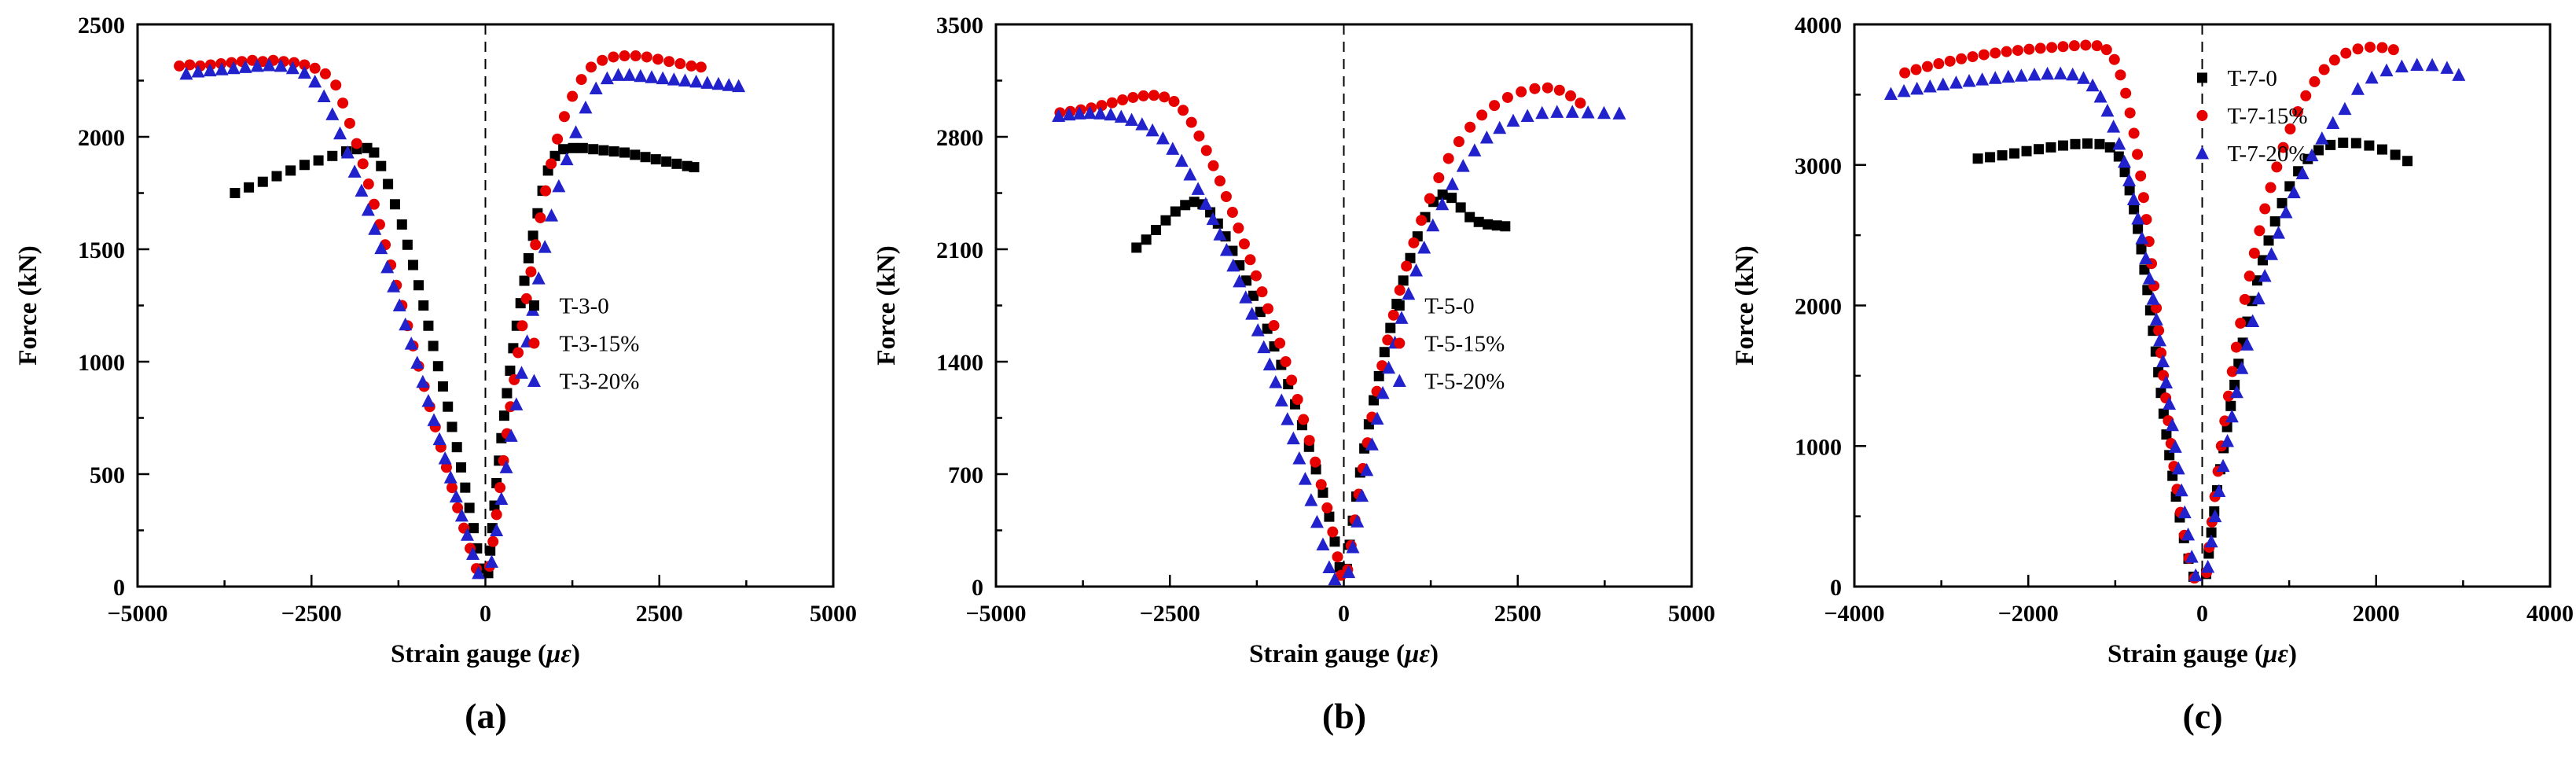 Image resolution: width=2576 pixels, height=780 pixels. I want to click on y-tick-label: 1500, so click(101, 250).